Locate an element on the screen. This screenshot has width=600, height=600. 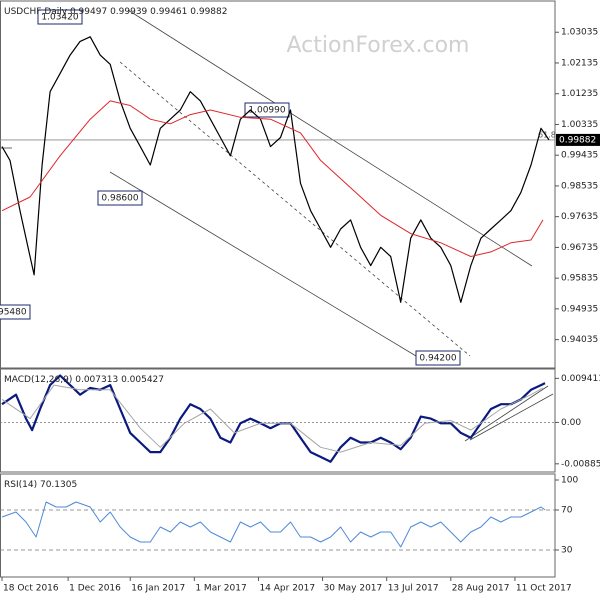
price-annotation: 0.94200 is located at coordinates (437, 359).